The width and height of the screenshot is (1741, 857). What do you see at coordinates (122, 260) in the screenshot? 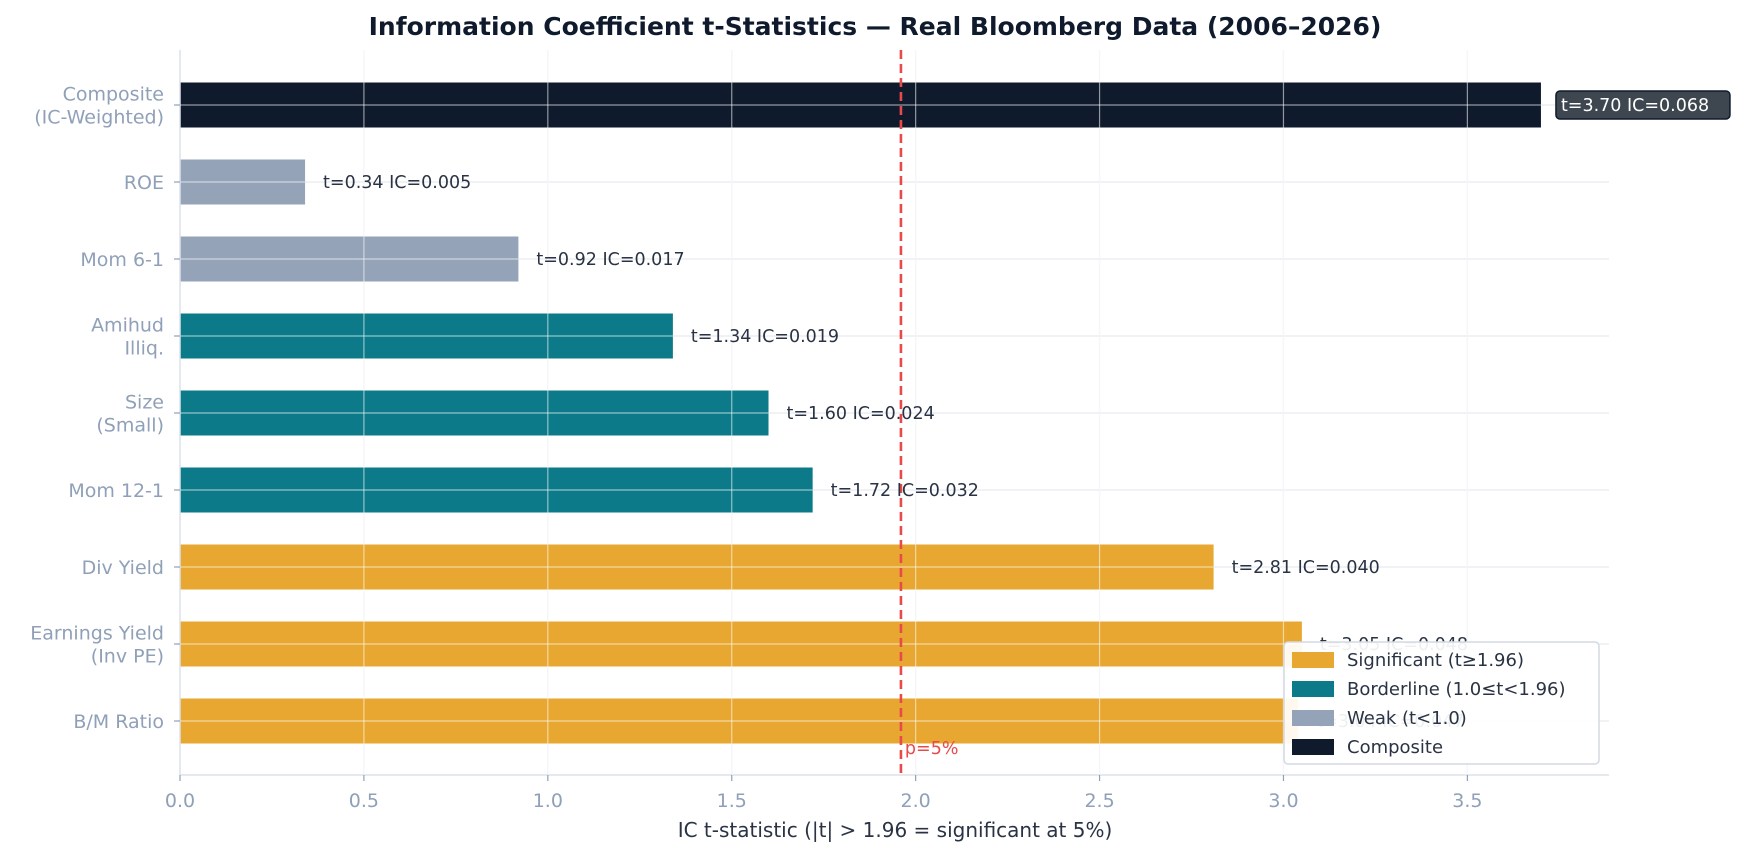
I see `y-tick-label: Mom 6-1` at bounding box center [122, 260].